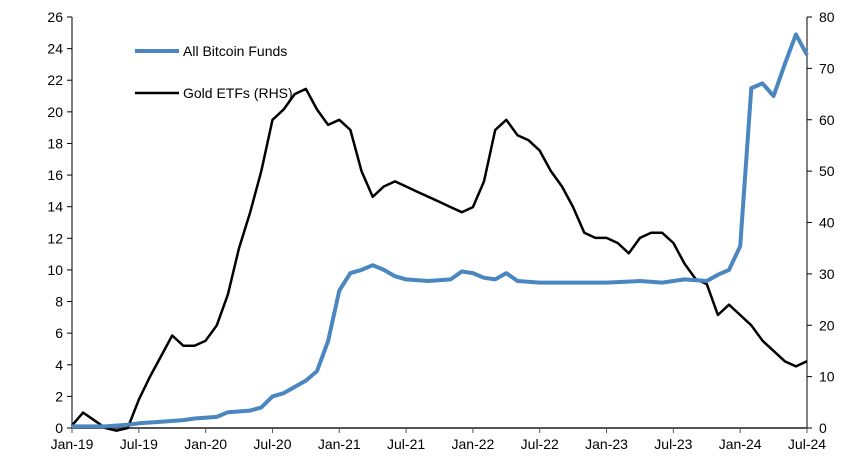 This screenshot has width=852, height=464. Describe the element at coordinates (827, 17) in the screenshot. I see `y2-tick-label: 80` at that location.